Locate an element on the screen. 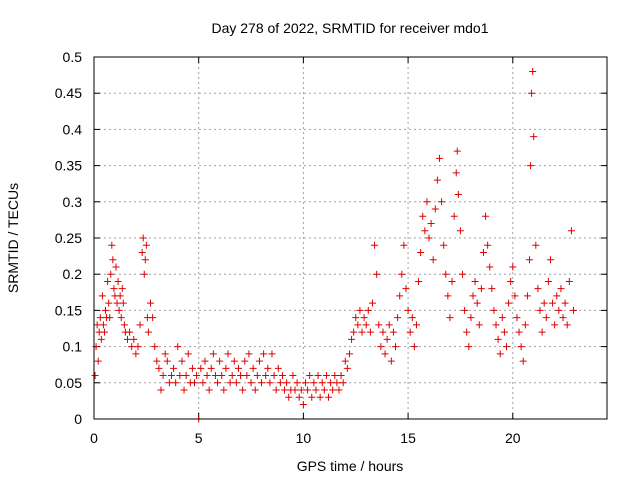 Image resolution: width=640 pixels, height=480 pixels. y-tick-label: 0.05 is located at coordinates (68, 383).